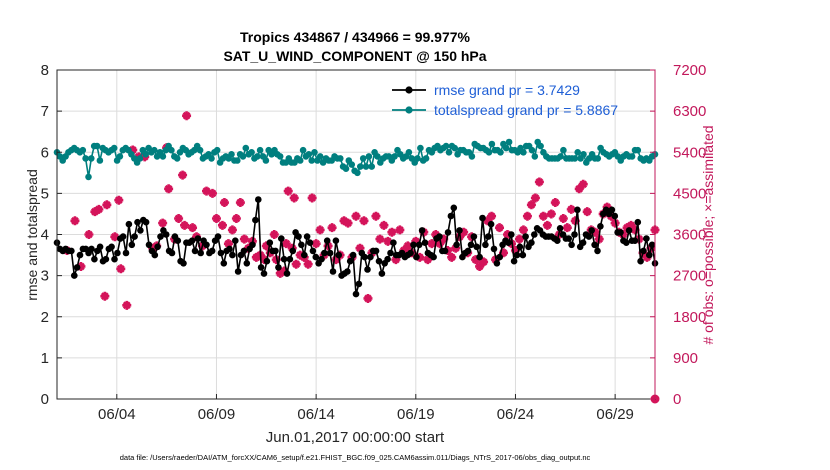 This screenshot has height=470, width=830. I want to click on chart-subtitle: SAT_U_WIND_COMPONENT @ 150 hPa, so click(354, 56).